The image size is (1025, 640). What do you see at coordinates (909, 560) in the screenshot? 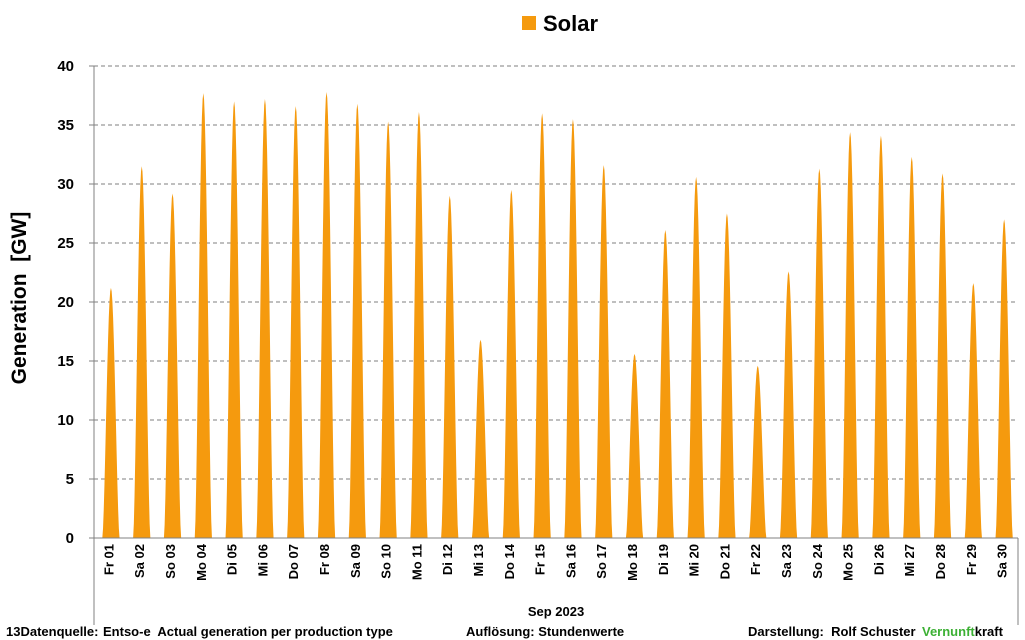
I see `x-tick-label: Mi 27` at bounding box center [909, 560].